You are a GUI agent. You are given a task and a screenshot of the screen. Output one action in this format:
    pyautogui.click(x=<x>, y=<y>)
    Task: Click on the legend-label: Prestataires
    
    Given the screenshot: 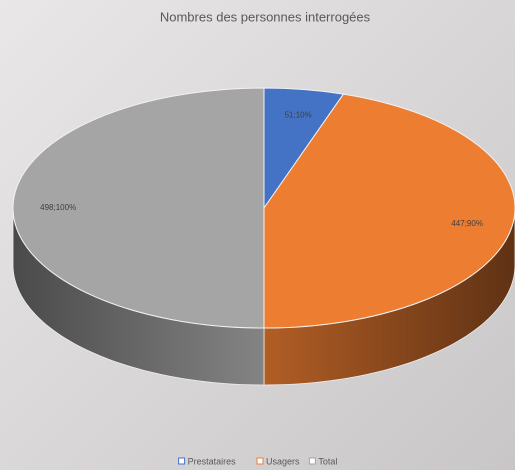 What is the action you would take?
    pyautogui.click(x=212, y=461)
    